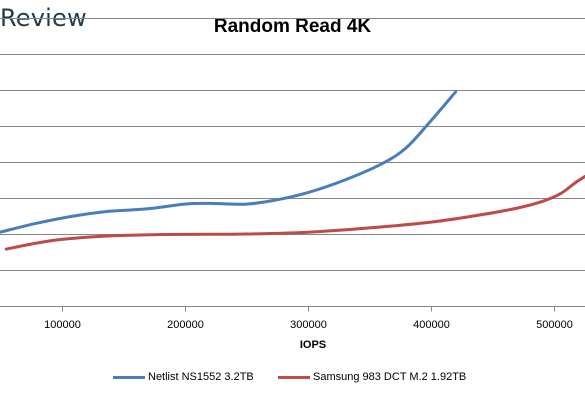 Image resolution: width=585 pixels, height=401 pixels. Describe the element at coordinates (129, 377) in the screenshot. I see `legend-swatch-netlist` at that location.